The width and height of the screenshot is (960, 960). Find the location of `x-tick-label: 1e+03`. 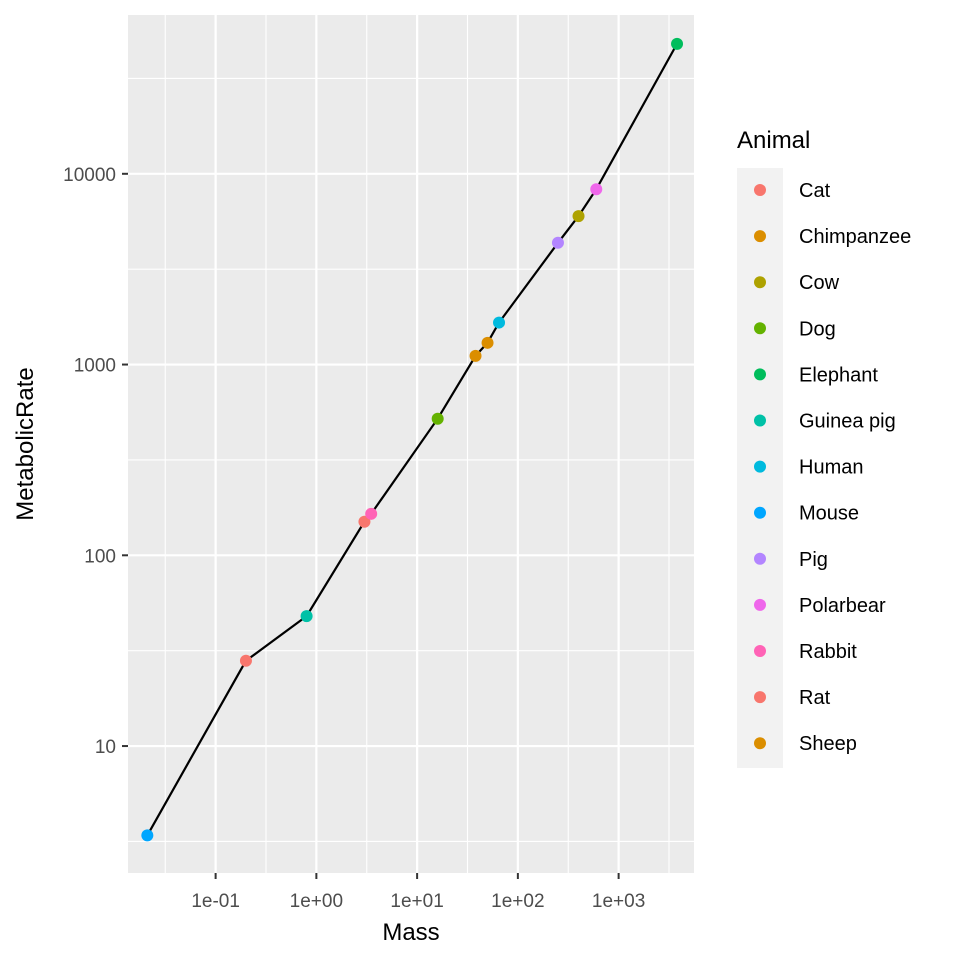

x-tick-label: 1e+03 is located at coordinates (618, 901).